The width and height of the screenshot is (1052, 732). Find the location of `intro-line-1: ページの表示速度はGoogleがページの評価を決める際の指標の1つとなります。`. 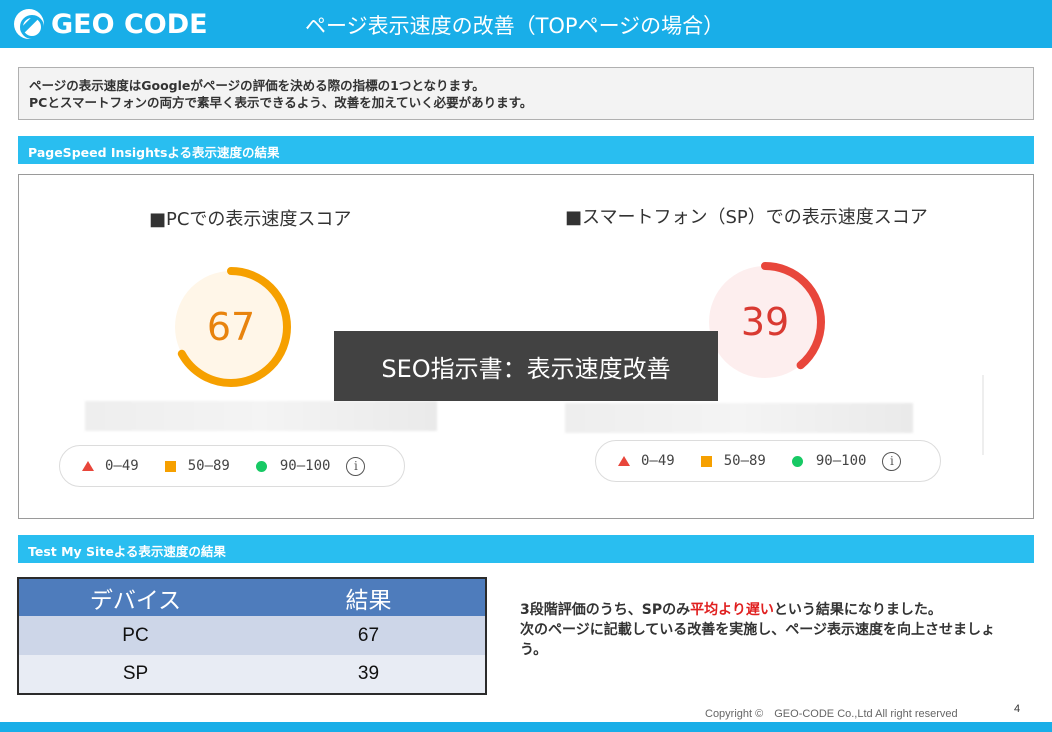

intro-line-1: ページの表示速度はGoogleがページの評価を決める際の指標の1つとなります。 is located at coordinates (257, 85).